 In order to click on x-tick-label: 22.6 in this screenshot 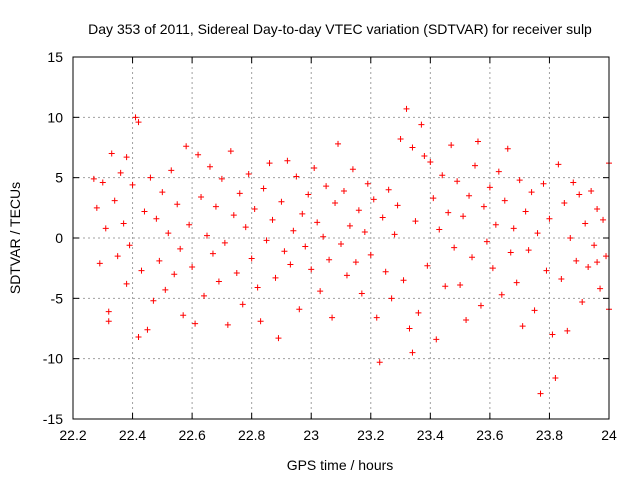, I will do `click(191, 435)`.